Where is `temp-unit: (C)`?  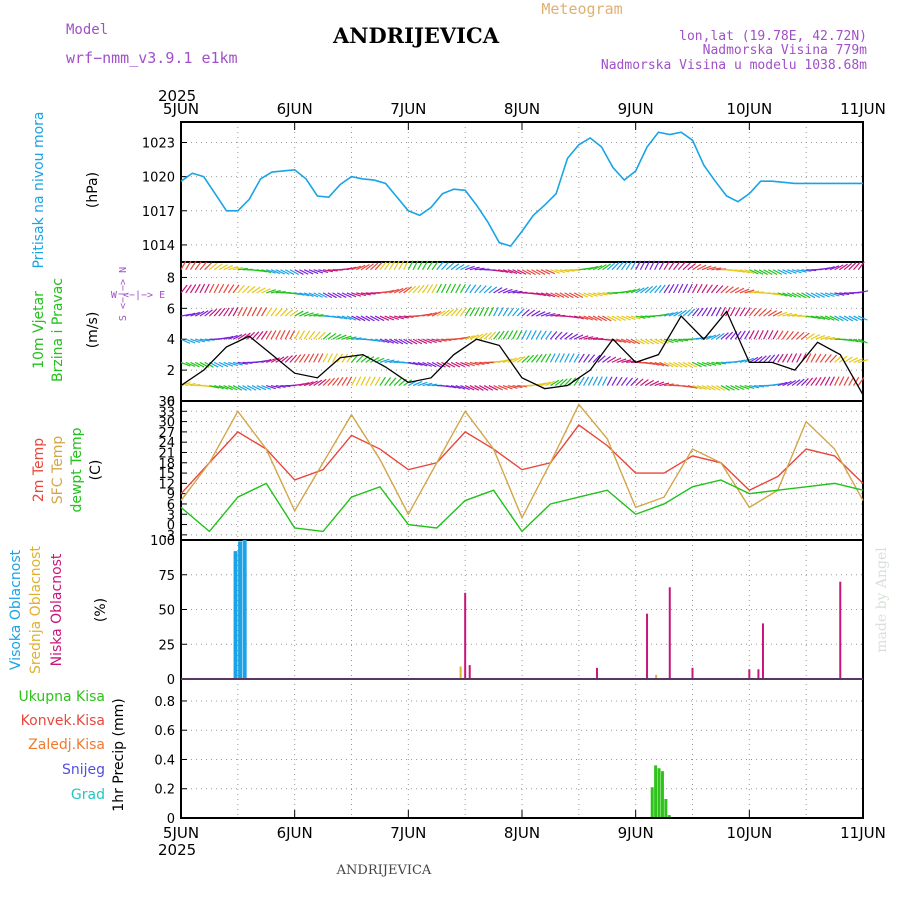
temp-unit: (C) is located at coordinates (96, 470).